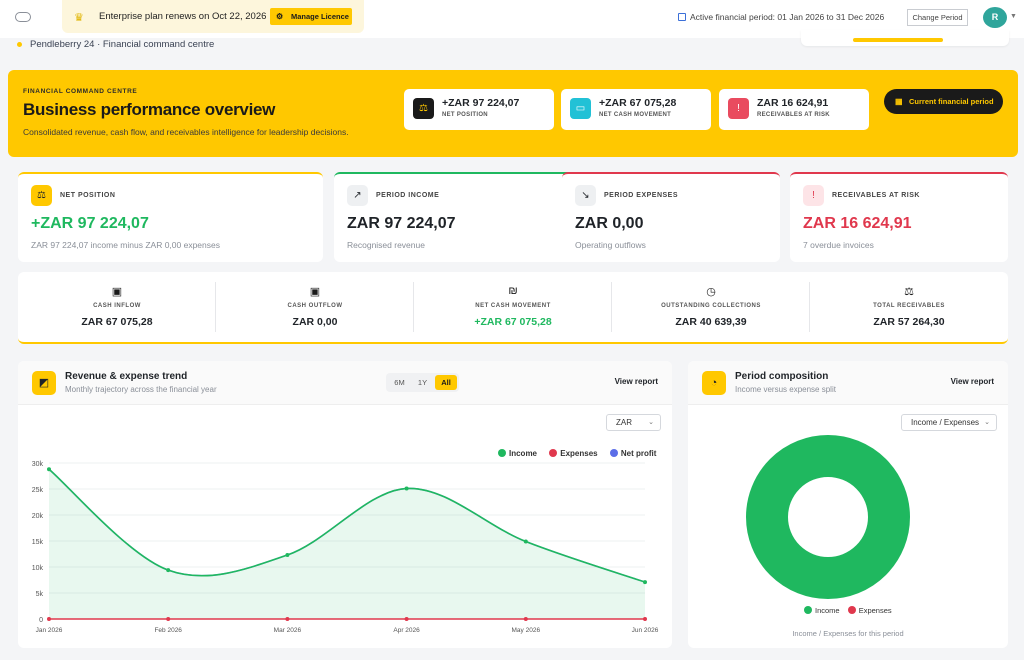 The height and width of the screenshot is (660, 1024). Describe the element at coordinates (711, 292) in the screenshot. I see `clock-icon: ◷` at that location.